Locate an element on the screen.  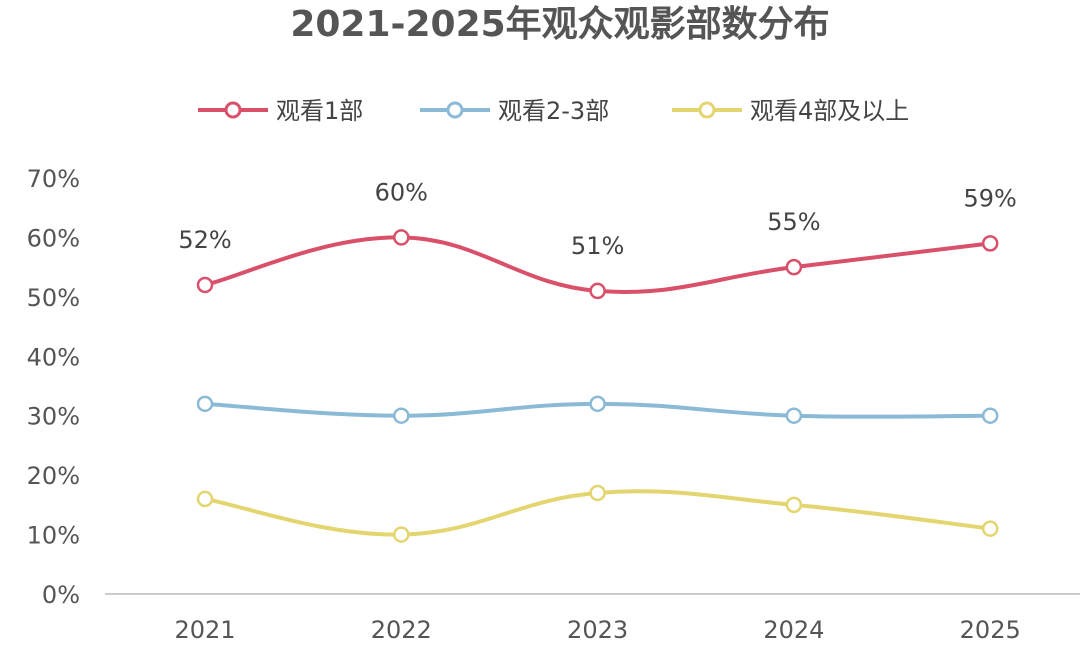
x-tick-label: 2022 is located at coordinates (401, 630).